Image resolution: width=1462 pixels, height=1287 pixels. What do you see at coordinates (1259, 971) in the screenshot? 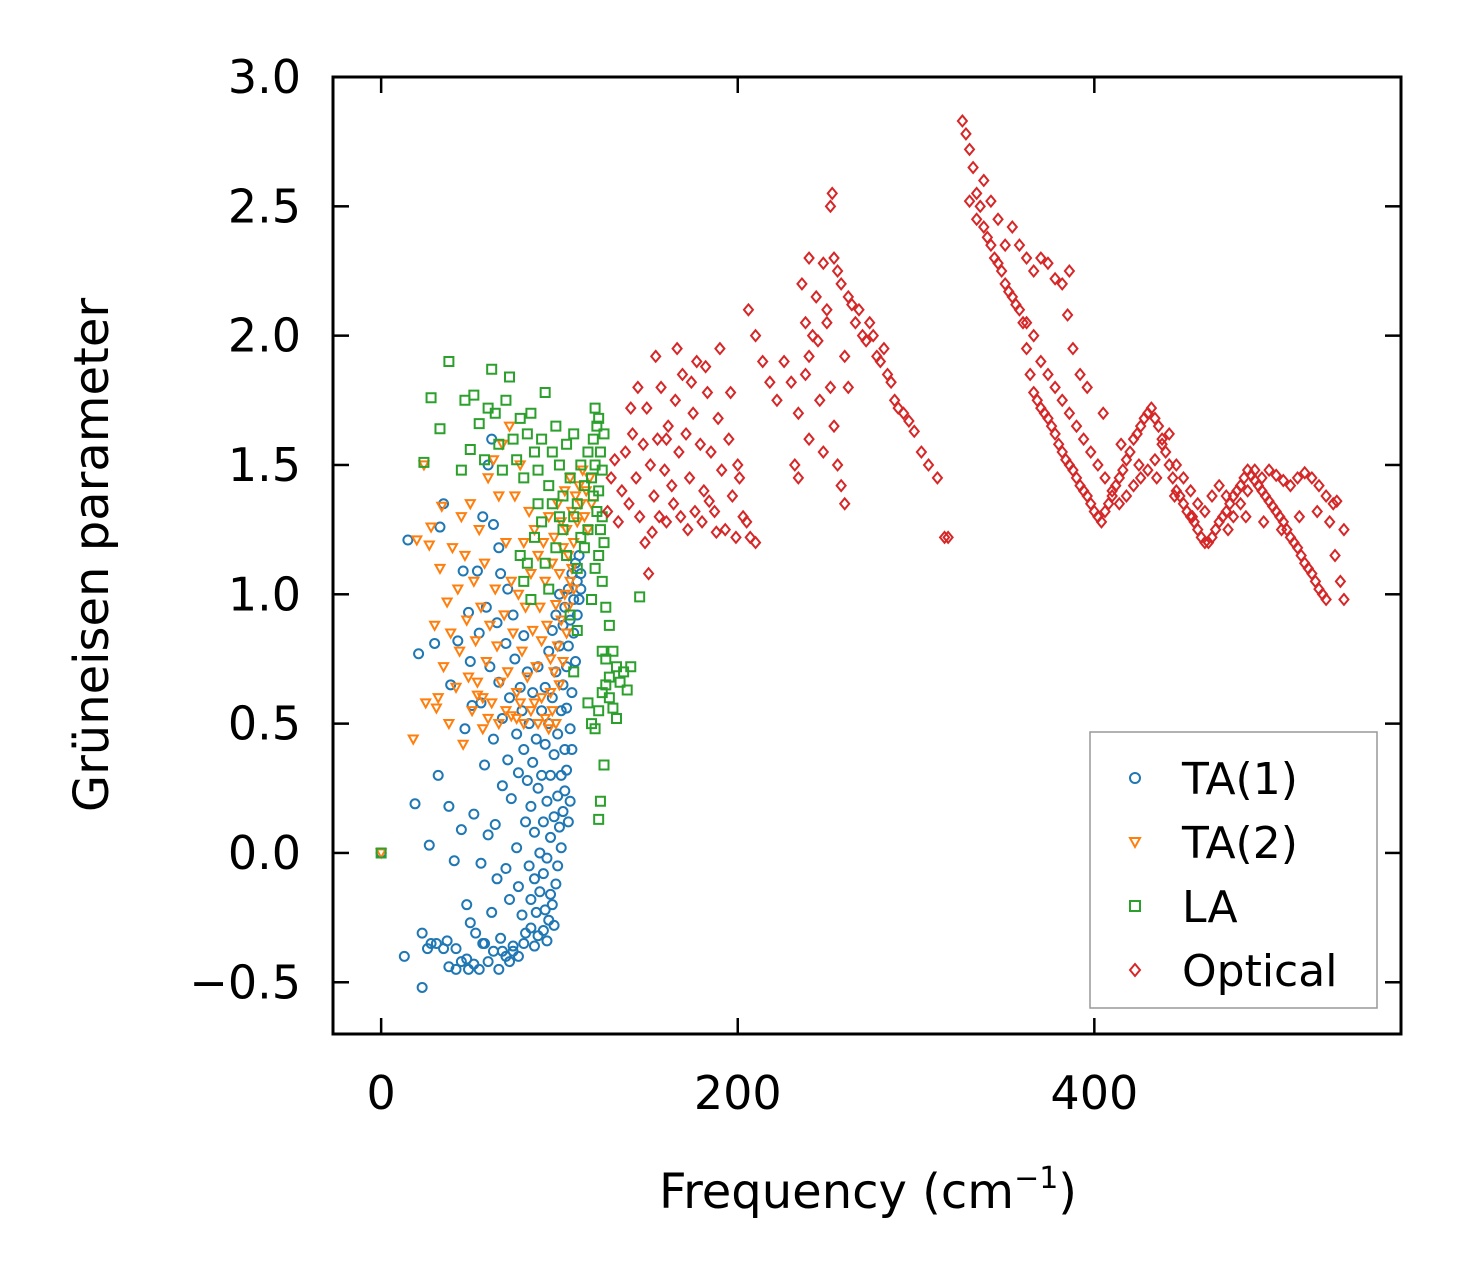
I see `legend-label: Optical` at bounding box center [1259, 971].